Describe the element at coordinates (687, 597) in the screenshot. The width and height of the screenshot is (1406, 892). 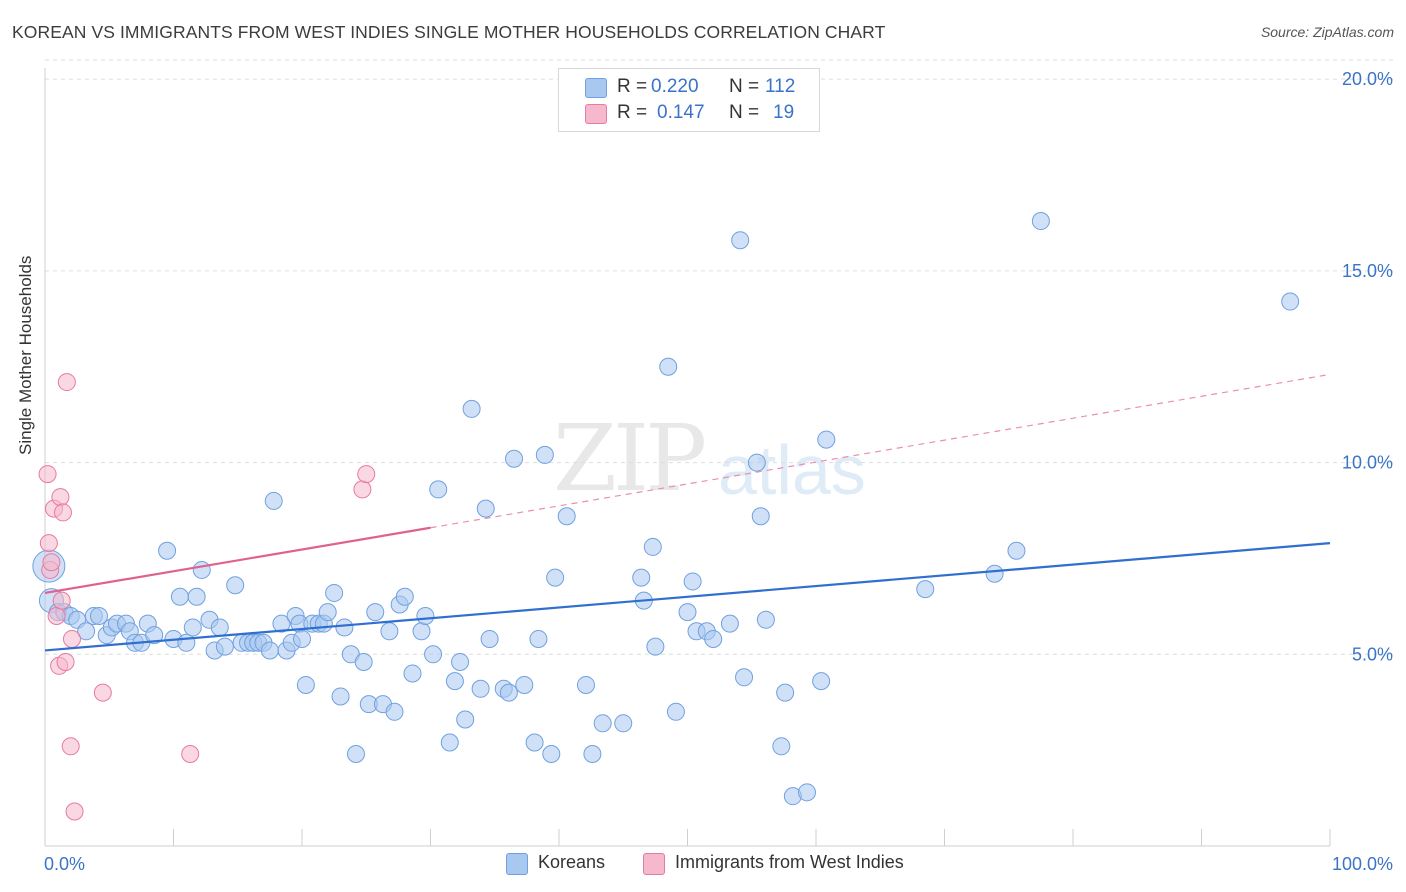
I see `koreans-trend-line` at that location.